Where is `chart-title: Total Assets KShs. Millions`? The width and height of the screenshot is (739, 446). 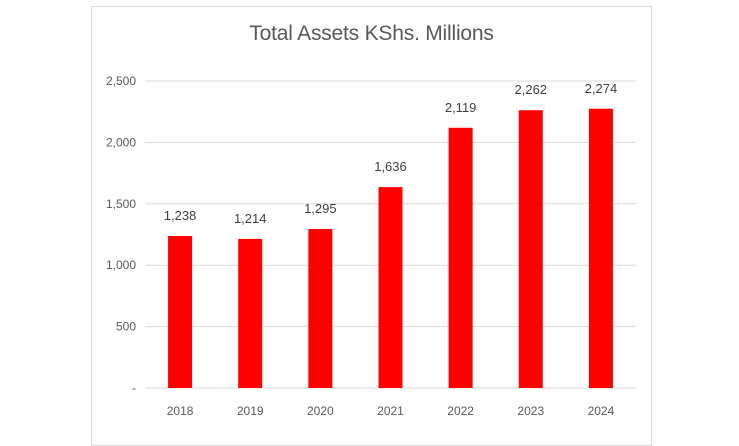 chart-title: Total Assets KShs. Millions is located at coordinates (371, 33).